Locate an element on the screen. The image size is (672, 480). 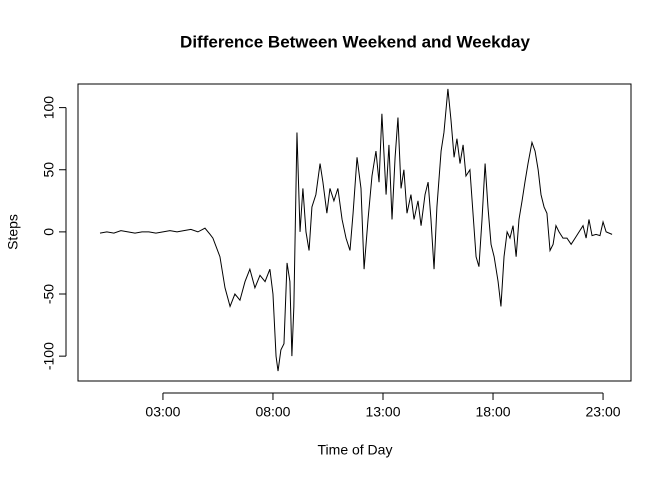
y-tick-label: 50 is located at coordinates (49, 170).